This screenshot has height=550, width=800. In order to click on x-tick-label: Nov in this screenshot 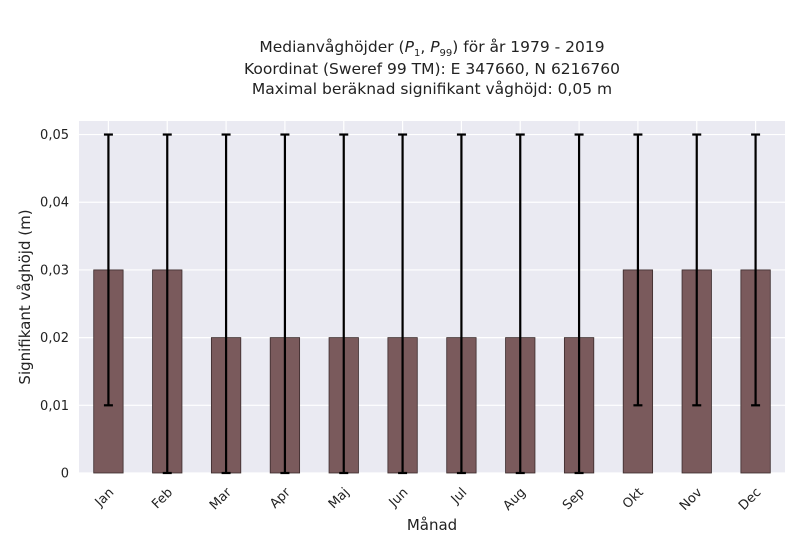, I will do `click(691, 499)`.